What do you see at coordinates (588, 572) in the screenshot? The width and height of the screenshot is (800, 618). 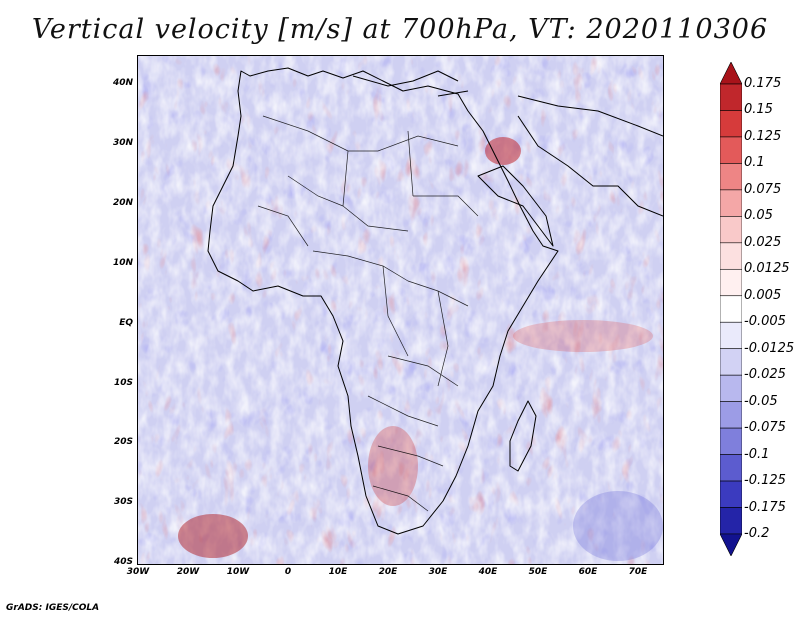 I see `lon-tick-label: 60E` at bounding box center [588, 572].